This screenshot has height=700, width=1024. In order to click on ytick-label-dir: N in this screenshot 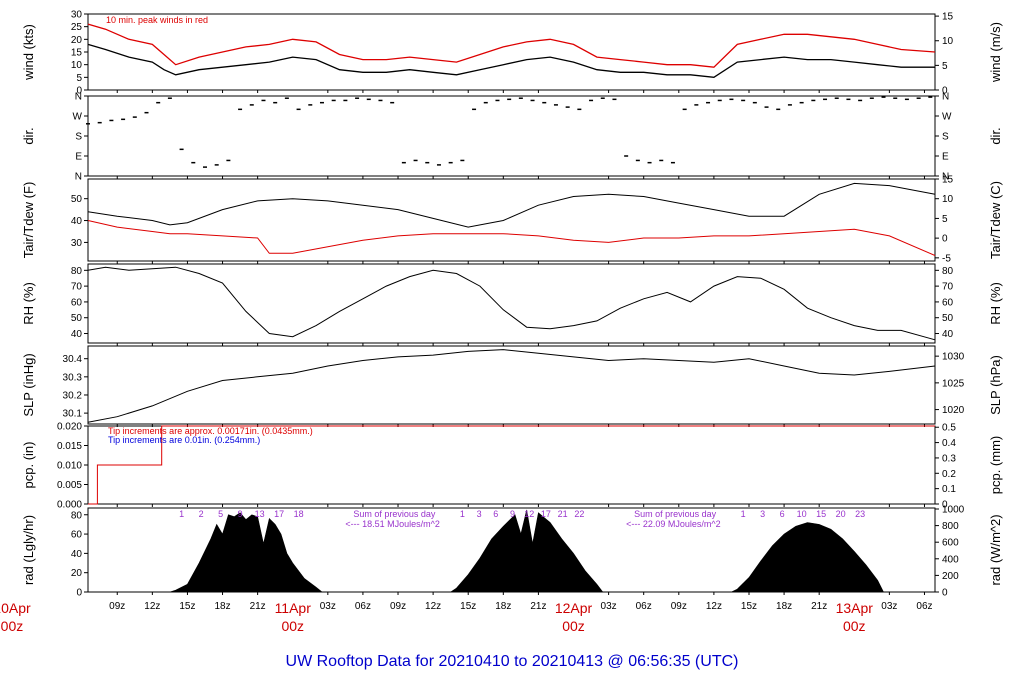, I will do `click(78, 97)`.